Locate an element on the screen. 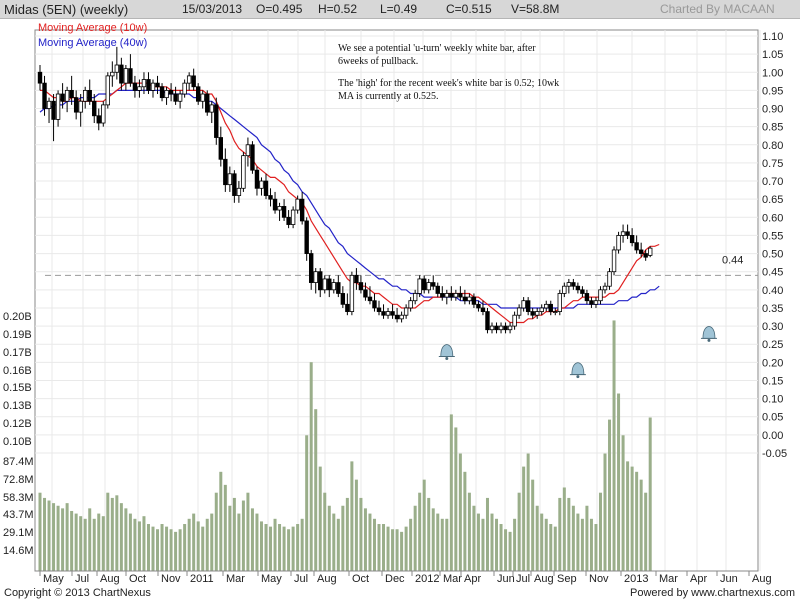  x-tick-label: 2012 is located at coordinates (427, 579).